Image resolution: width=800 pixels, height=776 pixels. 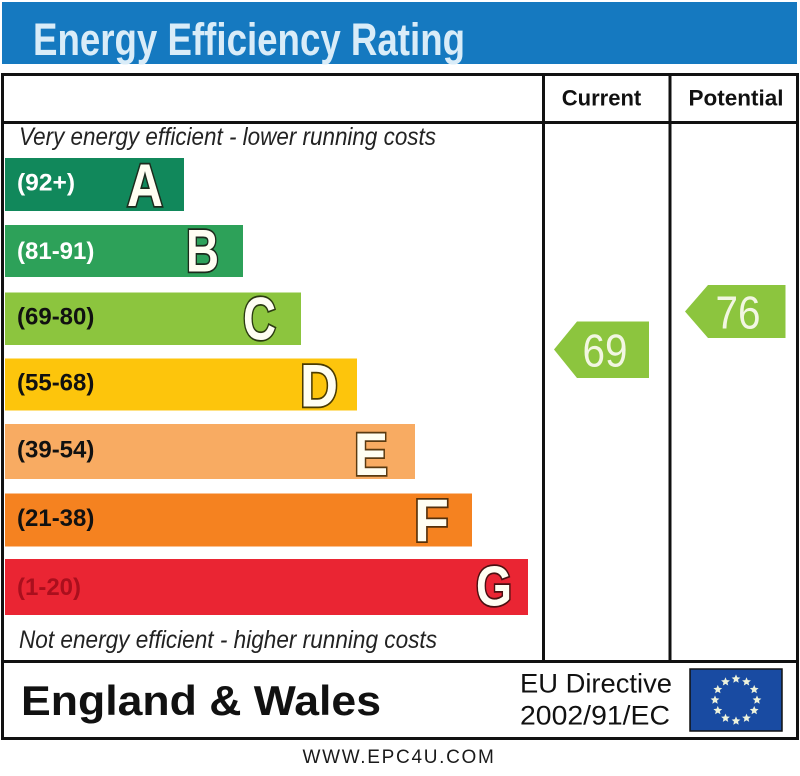 I want to click on svg-text: 76, so click(x=738, y=313).